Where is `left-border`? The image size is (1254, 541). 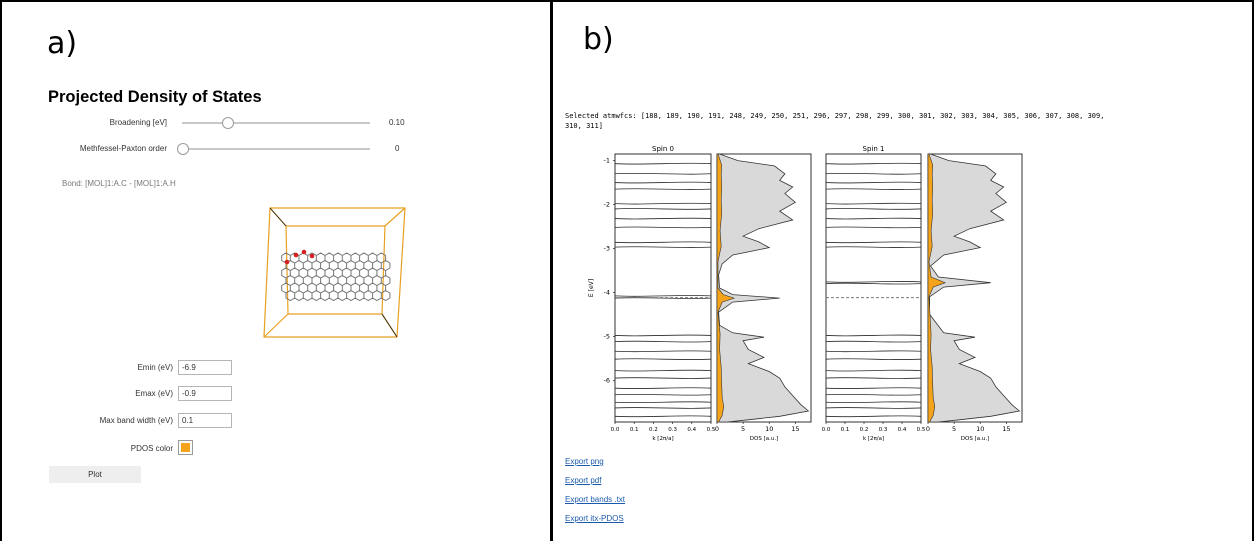 left-border is located at coordinates (1, 270).